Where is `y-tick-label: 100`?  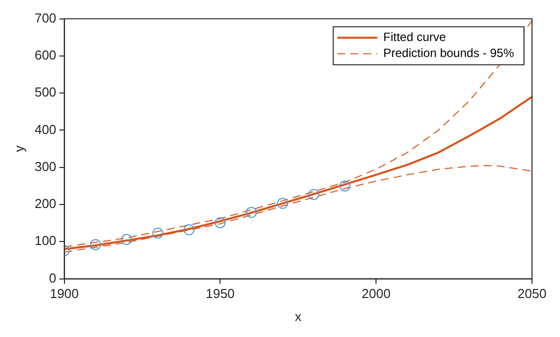 y-tick-label: 100 is located at coordinates (45, 240).